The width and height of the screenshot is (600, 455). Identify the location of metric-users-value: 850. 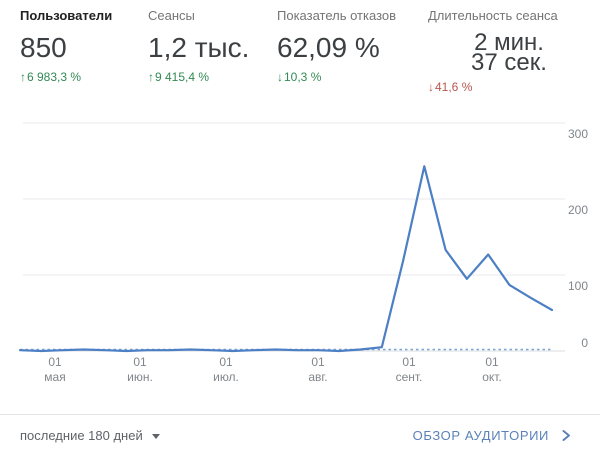
(43, 47).